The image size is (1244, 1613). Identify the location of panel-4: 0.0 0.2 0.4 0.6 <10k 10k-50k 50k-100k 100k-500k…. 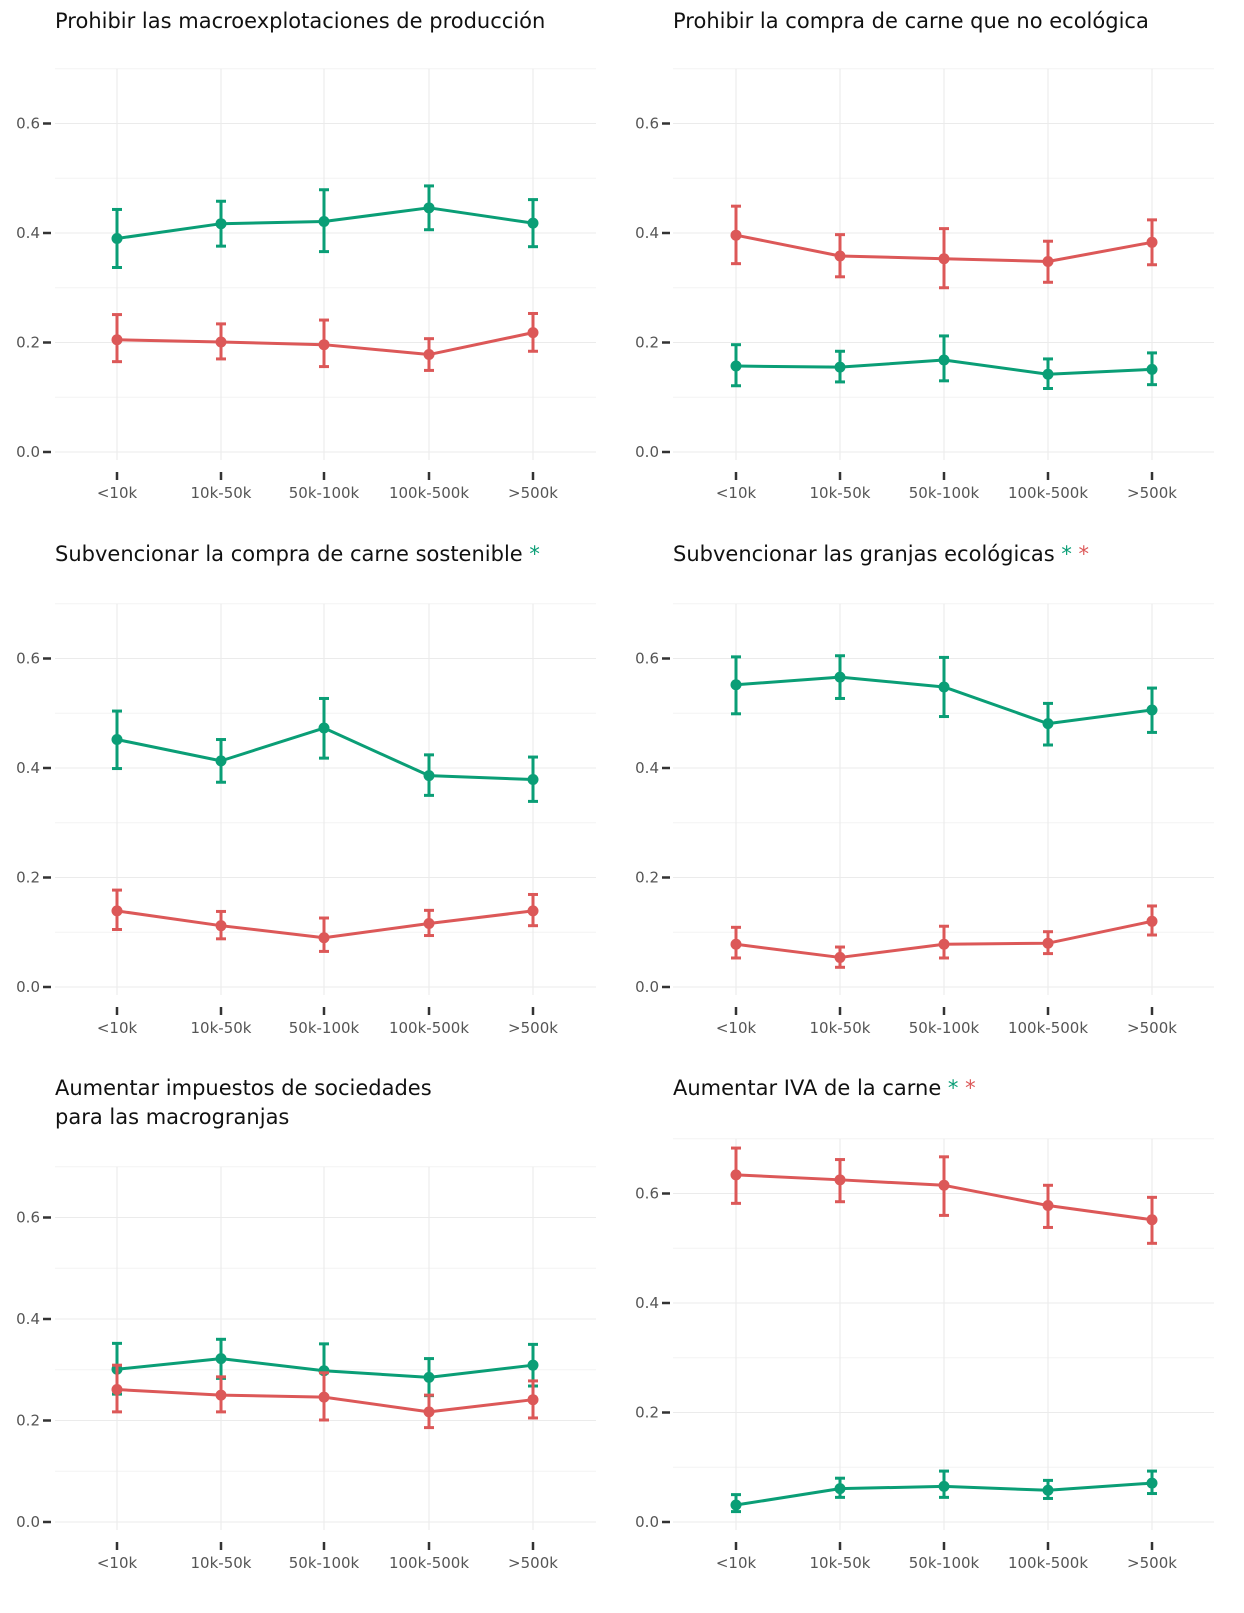
(924, 789).